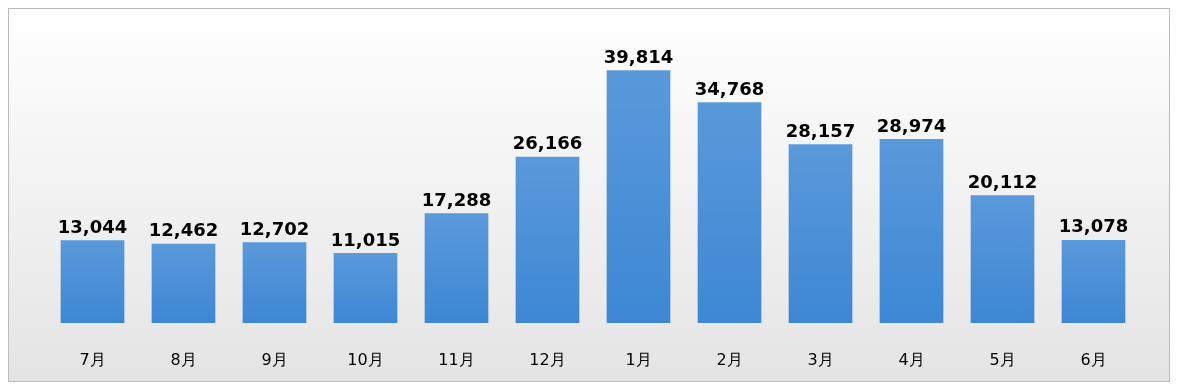 The width and height of the screenshot is (1178, 390). What do you see at coordinates (365, 239) in the screenshot?
I see `data-label: 11,015` at bounding box center [365, 239].